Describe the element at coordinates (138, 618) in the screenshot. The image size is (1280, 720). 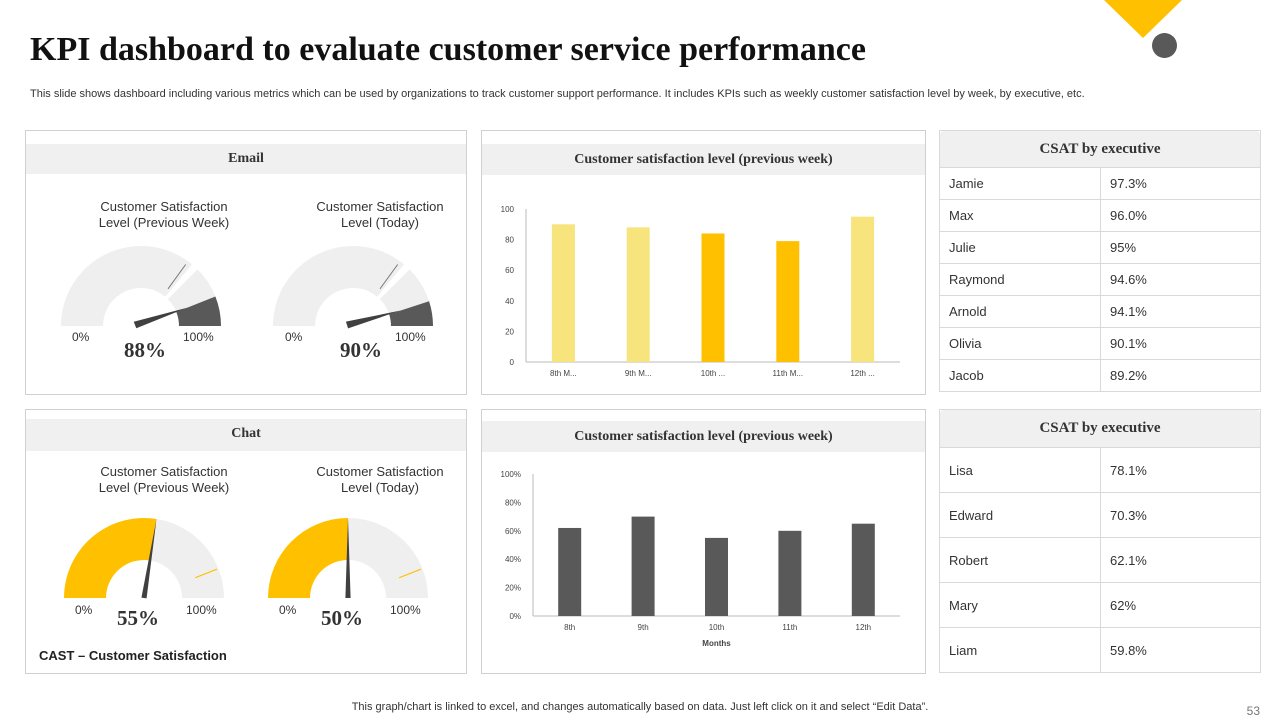
I see `chat-gauge-1-value: 55%` at that location.